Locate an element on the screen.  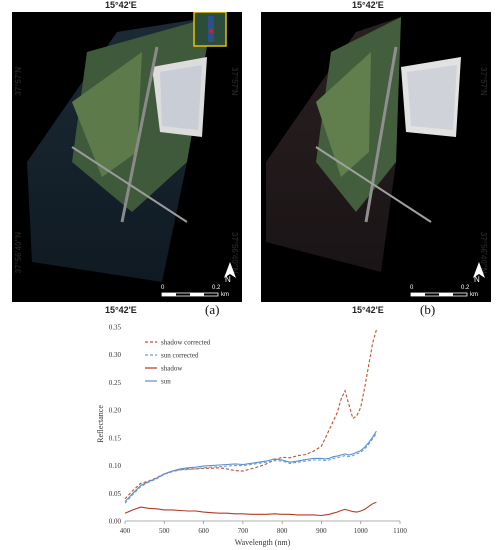
panel-a-label: (a) is located at coordinates (212, 309).